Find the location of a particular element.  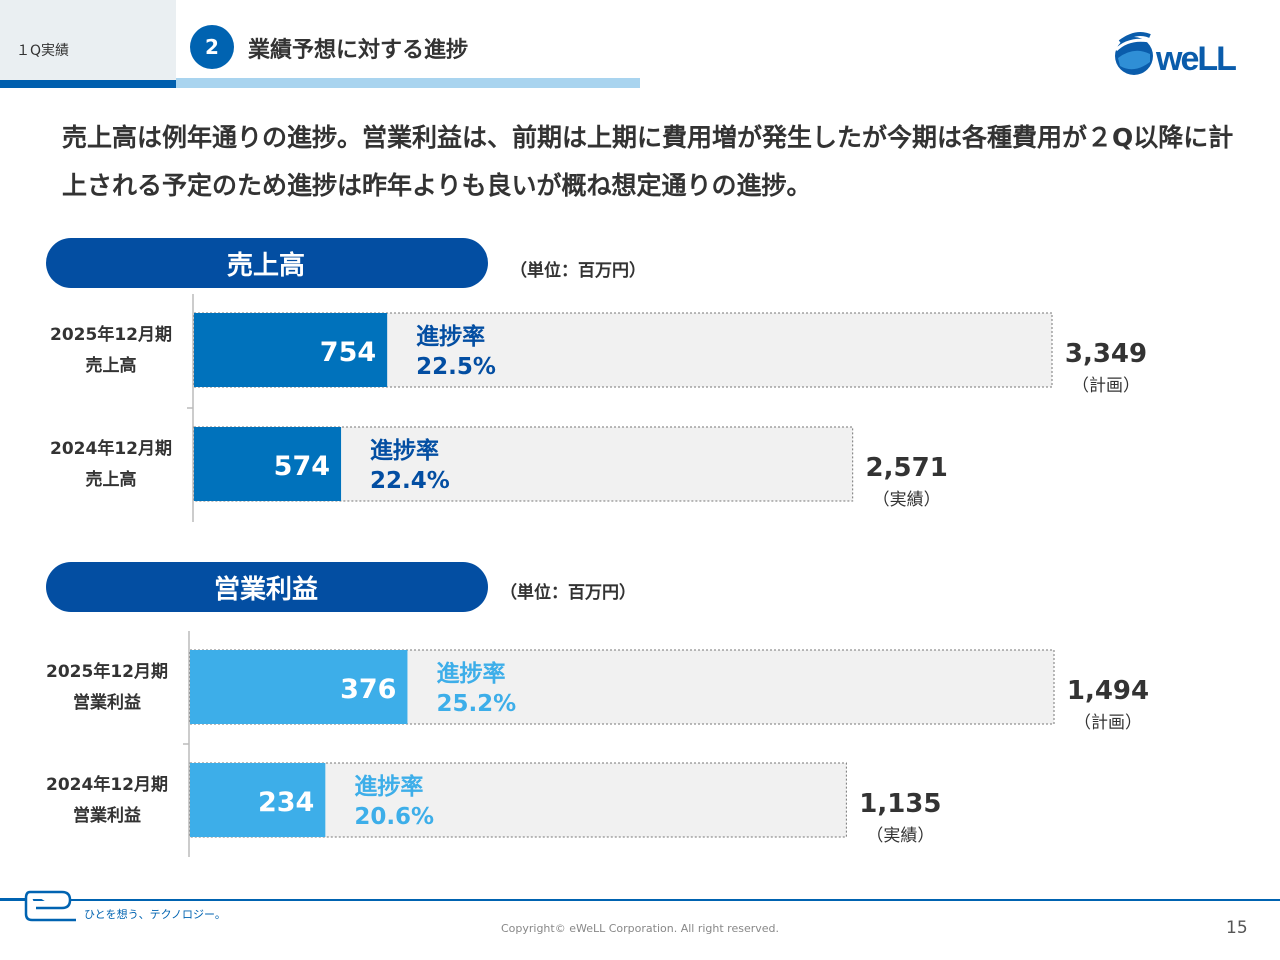

progress-rate-label: 25.2% is located at coordinates (476, 704).